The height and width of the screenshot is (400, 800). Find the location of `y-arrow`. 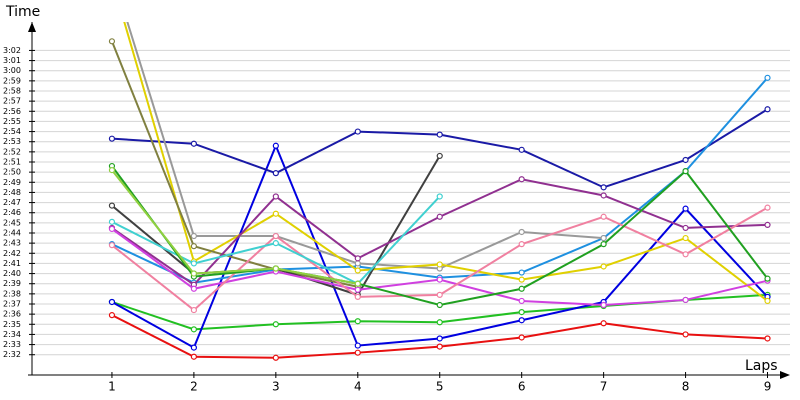

y-arrow is located at coordinates (32, 27).